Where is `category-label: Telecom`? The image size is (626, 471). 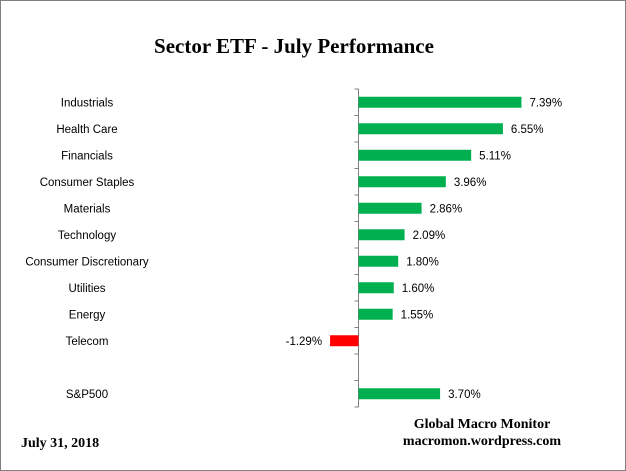 category-label: Telecom is located at coordinates (87, 342).